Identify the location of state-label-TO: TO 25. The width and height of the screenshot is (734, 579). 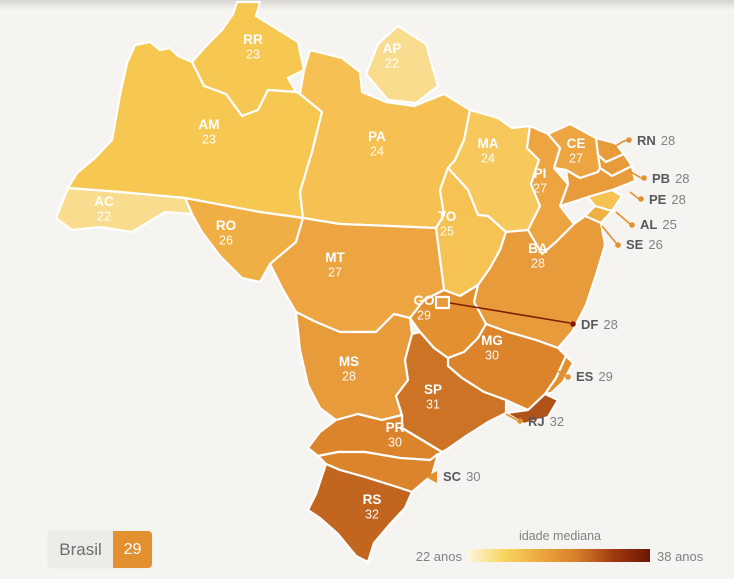
(447, 224).